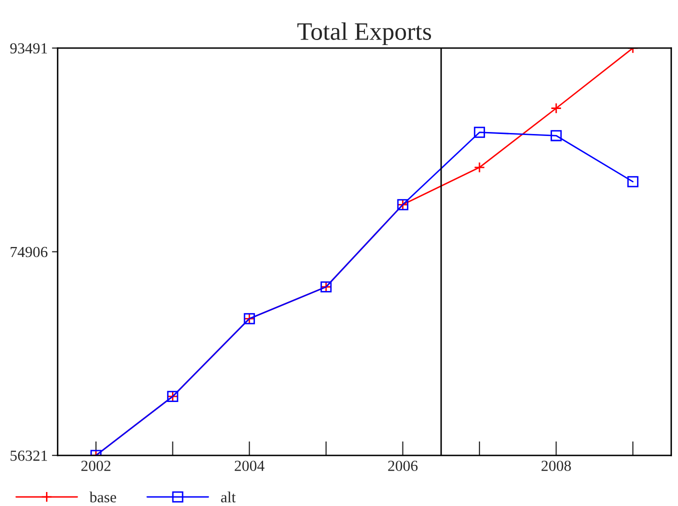 The width and height of the screenshot is (678, 506). Describe the element at coordinates (95, 466) in the screenshot. I see `x-tick-label: 2002` at that location.